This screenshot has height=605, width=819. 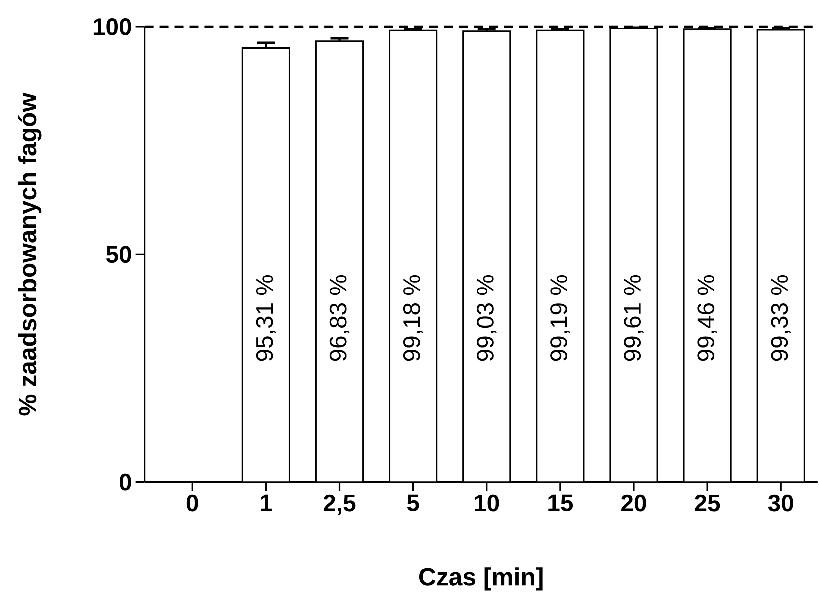 I want to click on x-tick-label: 15, so click(x=561, y=503).